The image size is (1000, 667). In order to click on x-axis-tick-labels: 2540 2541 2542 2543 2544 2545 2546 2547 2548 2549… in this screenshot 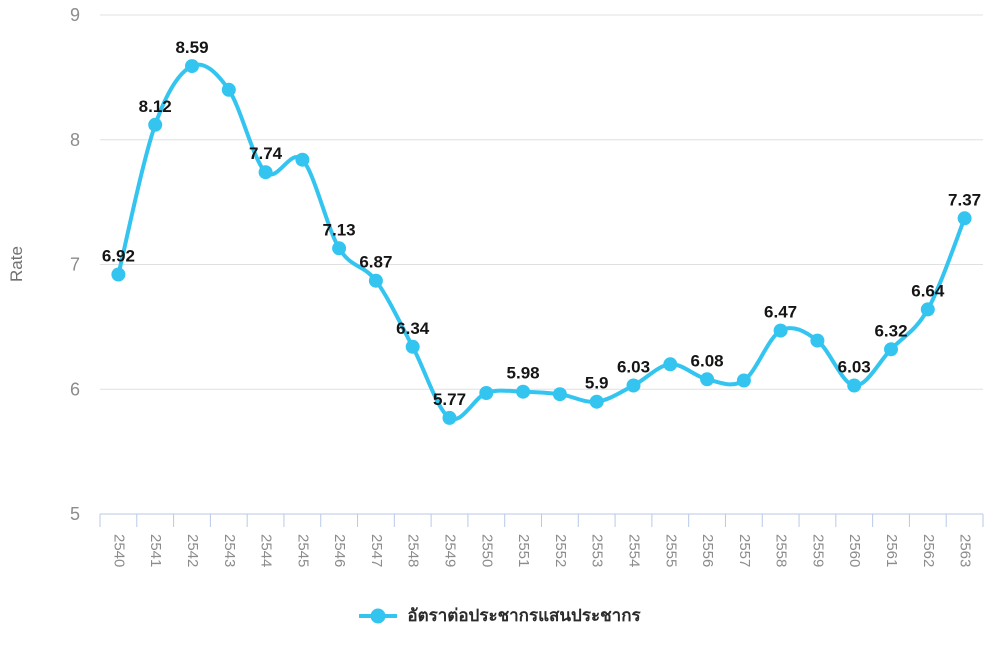, I will do `click(541, 550)`.